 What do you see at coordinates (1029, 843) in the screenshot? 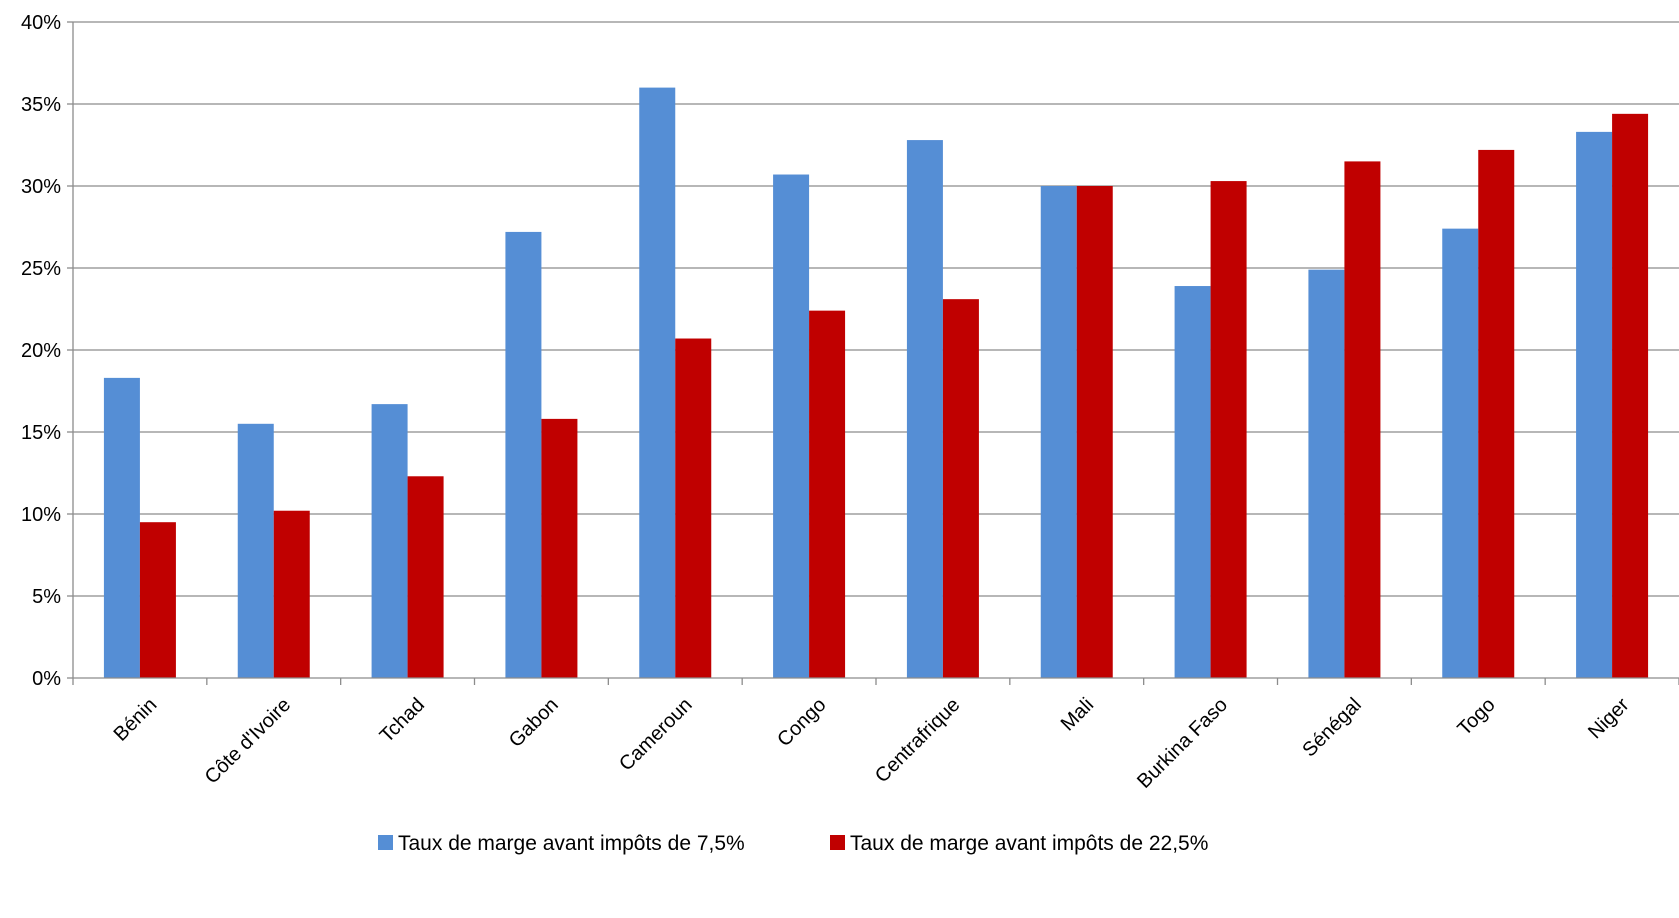
I see `legend-label: Taux de marge avant impôts de 22,5%` at bounding box center [1029, 843].